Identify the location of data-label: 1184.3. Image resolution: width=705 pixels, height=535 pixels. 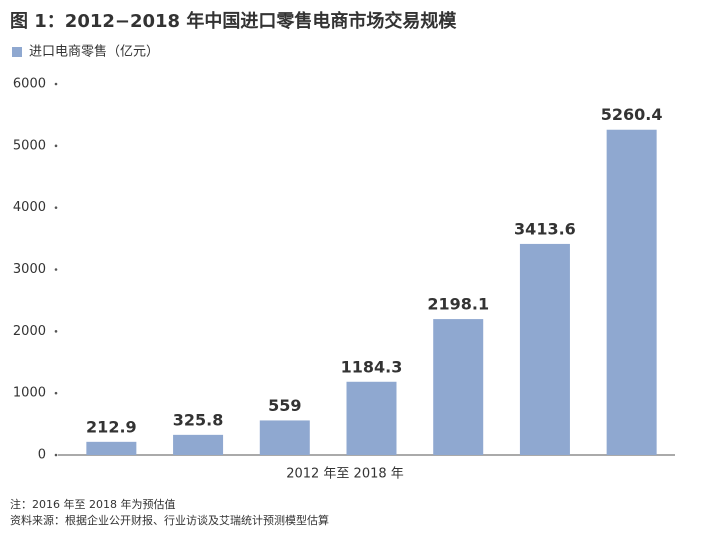
(372, 366).